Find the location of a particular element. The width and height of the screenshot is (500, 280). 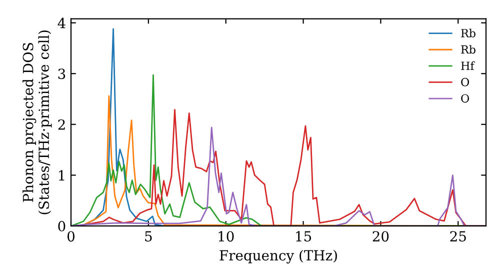

x-tick-label: 10 is located at coordinates (226, 236).